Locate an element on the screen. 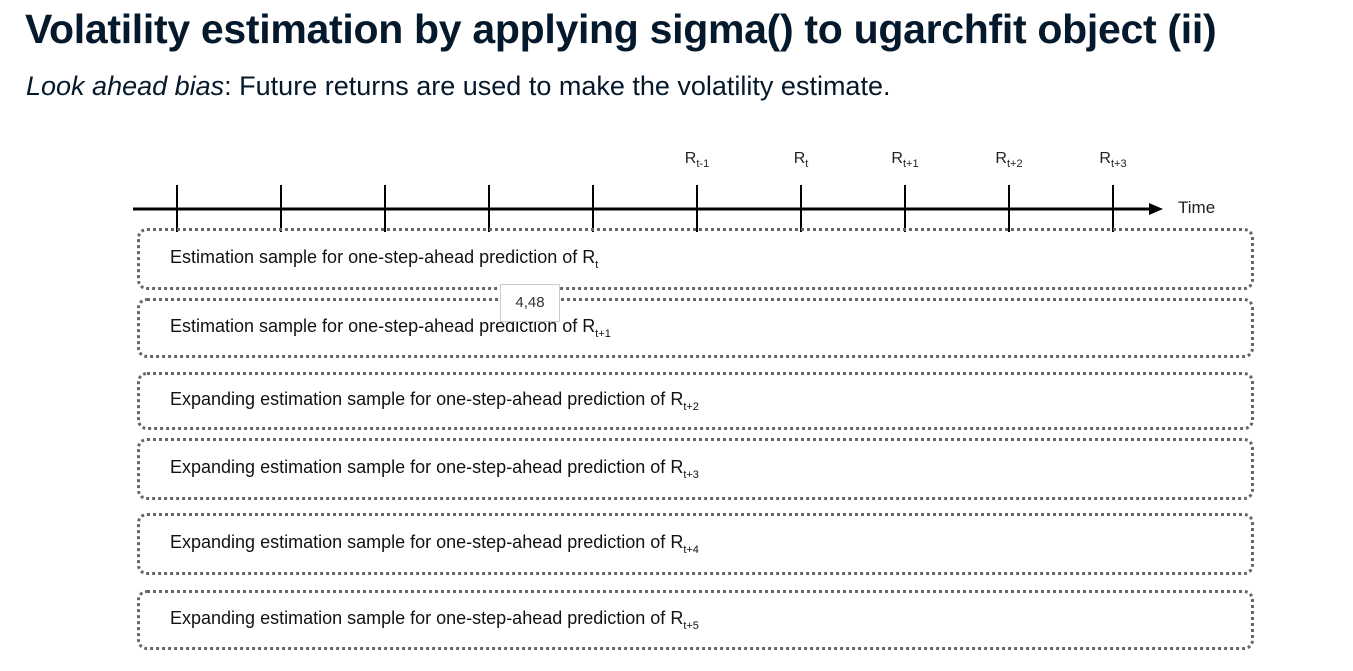  tooltip: 4,48 is located at coordinates (530, 303).